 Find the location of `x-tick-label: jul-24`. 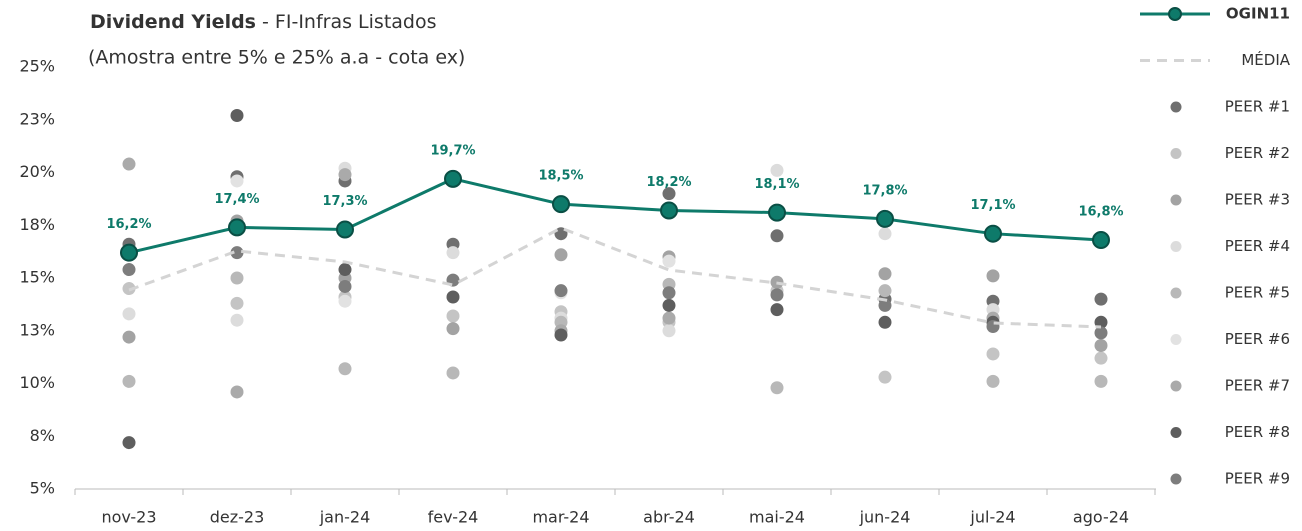

x-tick-label: jul-24 is located at coordinates (992, 517).